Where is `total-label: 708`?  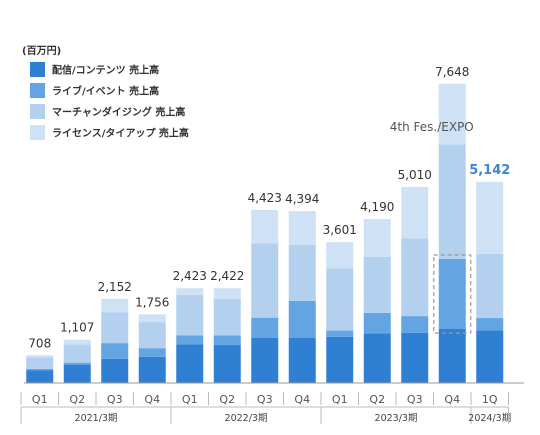 total-label: 708 is located at coordinates (39, 343).